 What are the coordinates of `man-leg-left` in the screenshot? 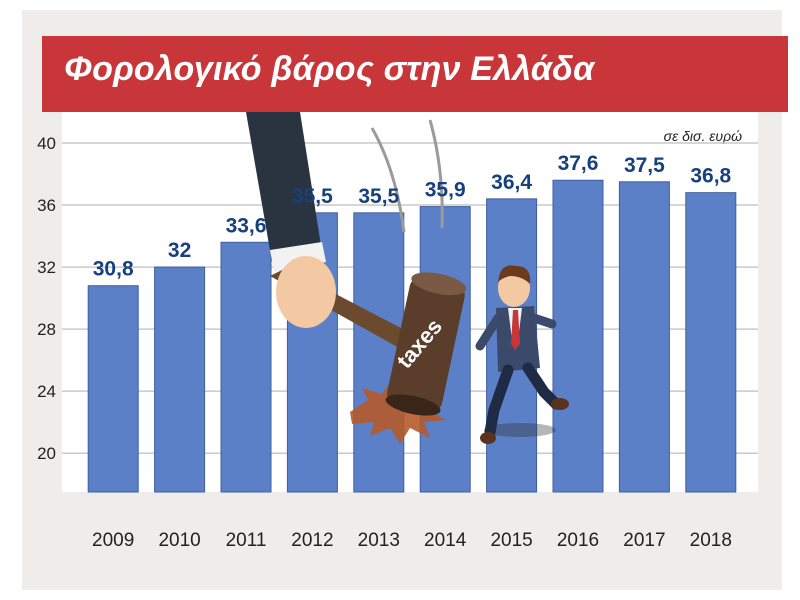 It's located at (499, 401).